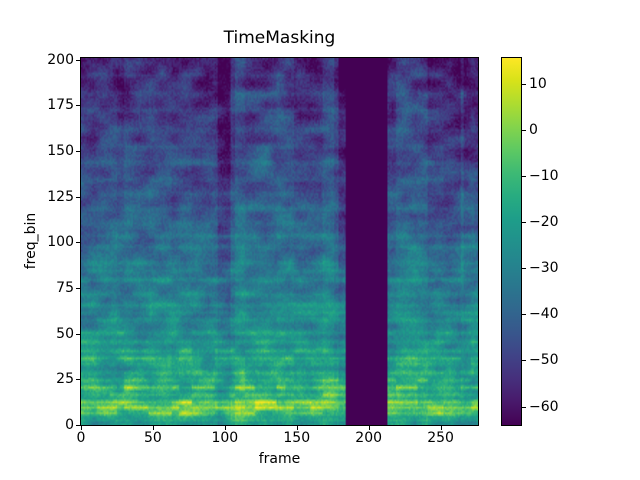  I want to click on colorbar-tick-label: −20, so click(544, 222).